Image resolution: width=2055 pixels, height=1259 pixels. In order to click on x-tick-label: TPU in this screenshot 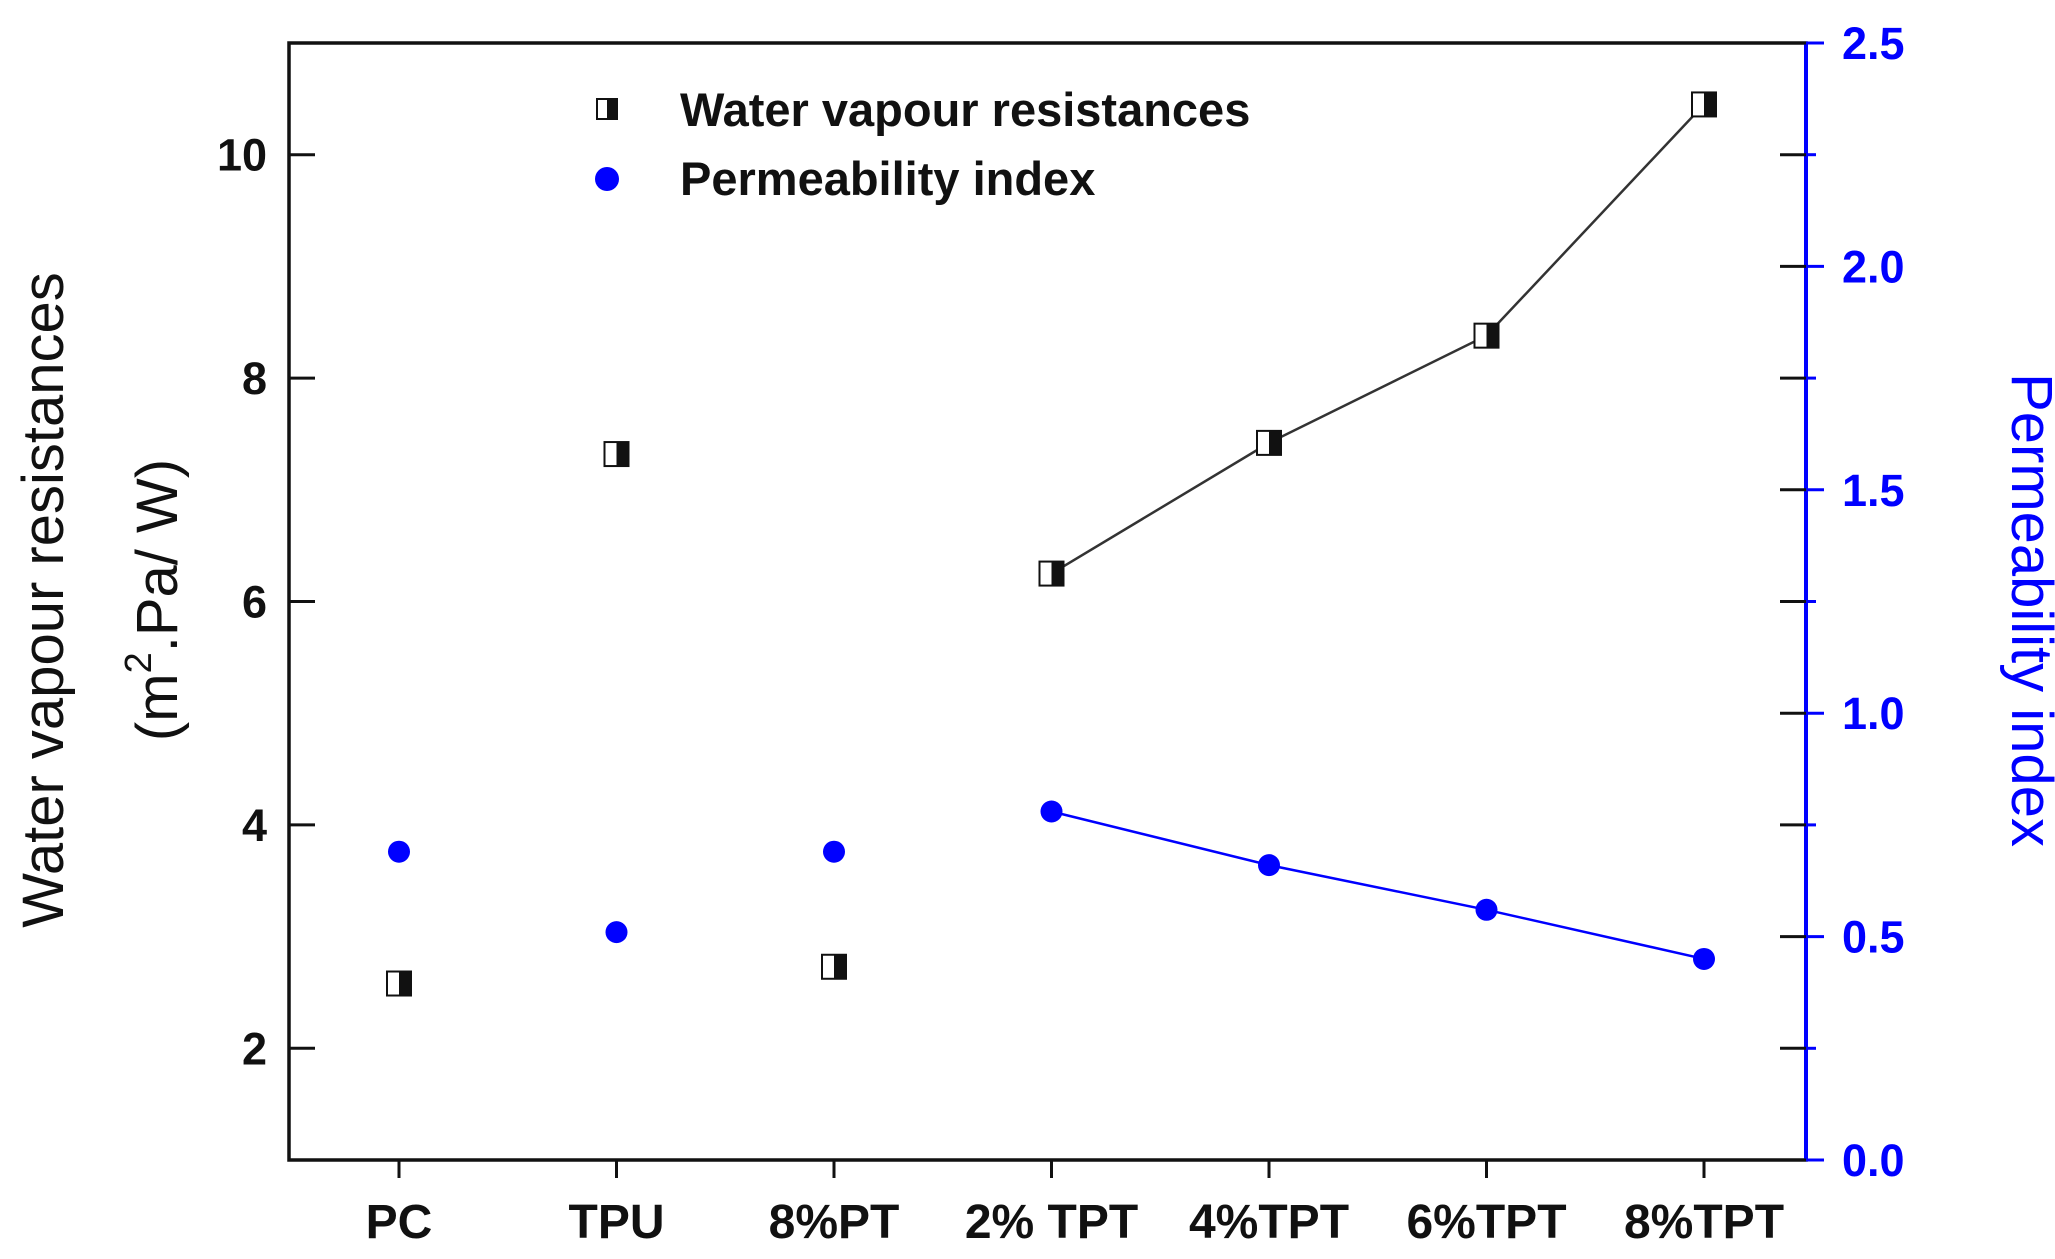, I will do `click(617, 1222)`.